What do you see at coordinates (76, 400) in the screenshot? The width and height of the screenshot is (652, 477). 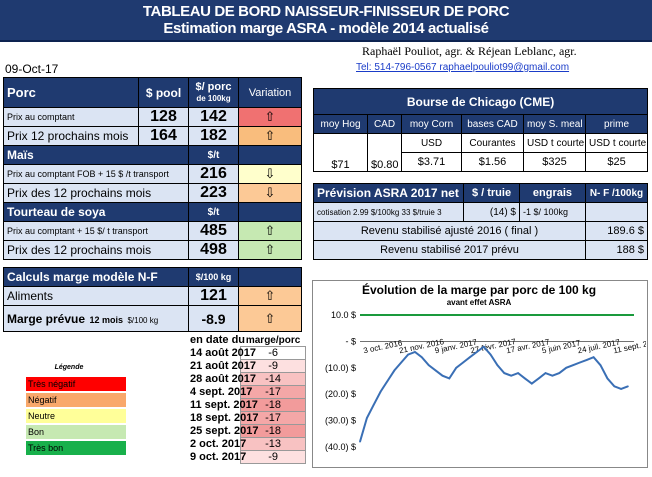 I see `legend-negatif: Négatif` at bounding box center [76, 400].